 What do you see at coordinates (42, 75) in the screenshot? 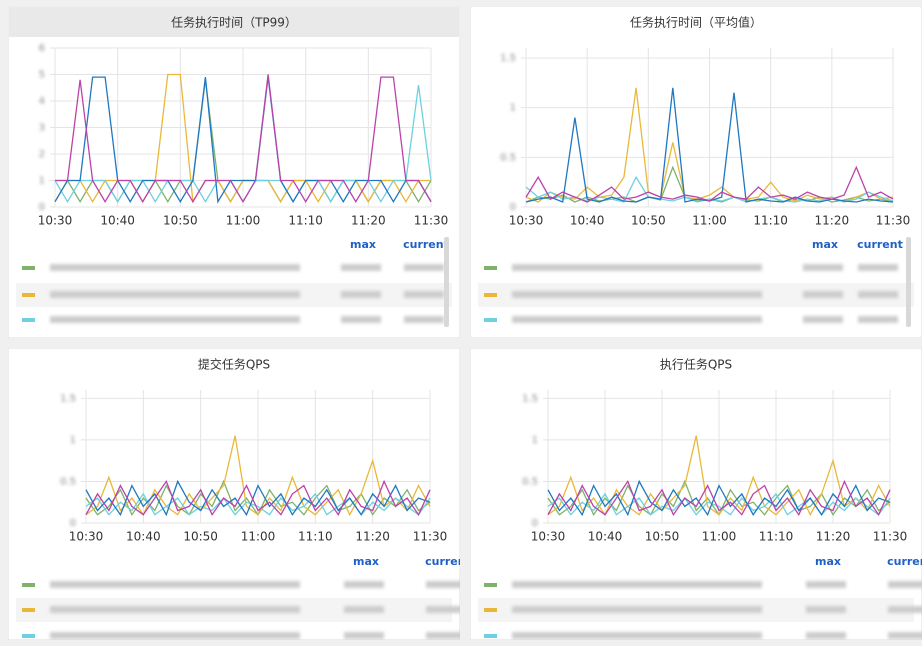
I see `y-tick-label: 5` at bounding box center [42, 75].